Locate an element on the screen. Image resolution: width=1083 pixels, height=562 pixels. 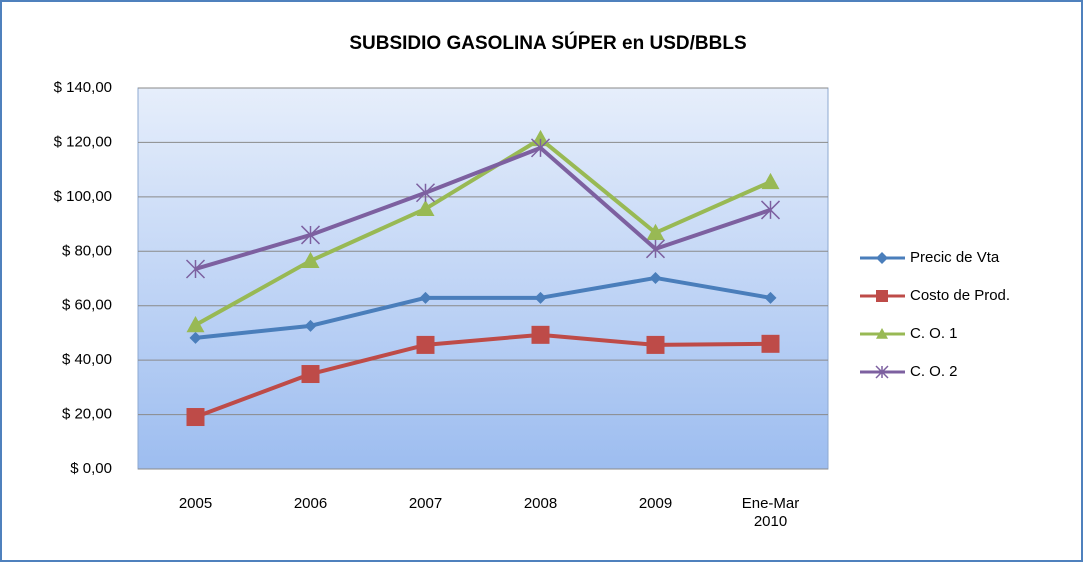
y-tick-label: $ 120,00 is located at coordinates (83, 141).